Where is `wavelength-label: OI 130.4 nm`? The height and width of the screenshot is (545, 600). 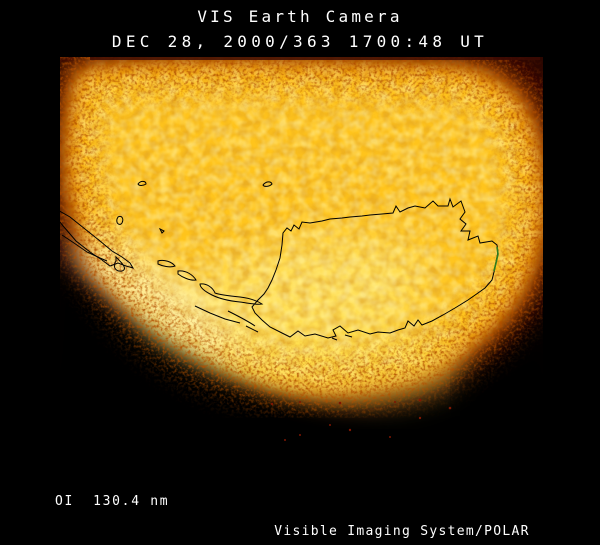 wavelength-label: OI 130.4 nm is located at coordinates (112, 501).